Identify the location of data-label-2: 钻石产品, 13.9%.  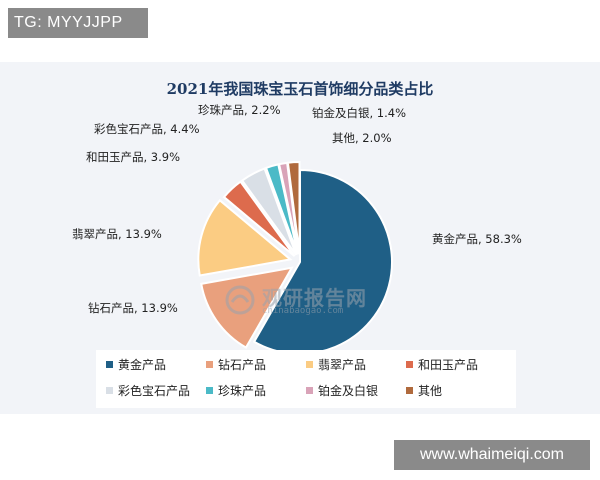
(133, 308).